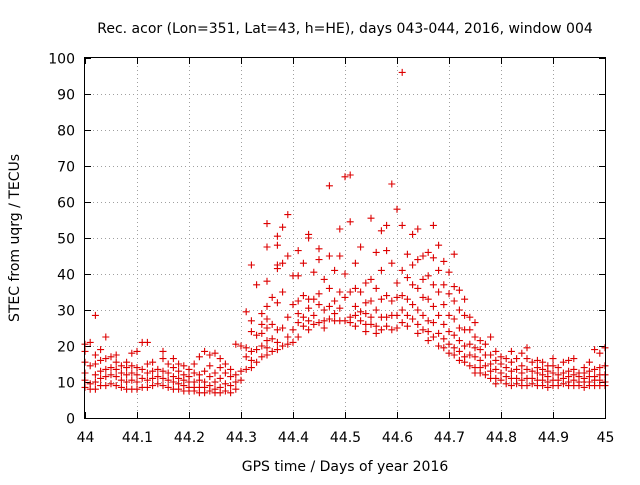  I want to click on y-tick-label: 80, so click(66, 132).